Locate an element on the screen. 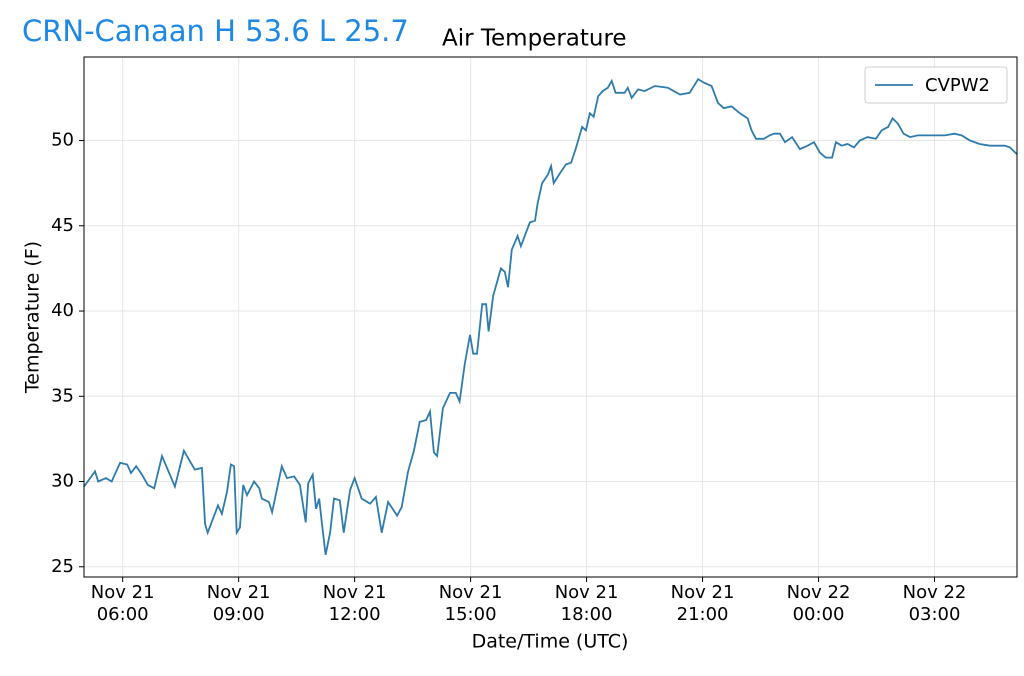 The height and width of the screenshot is (676, 1024). y-tick-label: 40 is located at coordinates (62, 310).